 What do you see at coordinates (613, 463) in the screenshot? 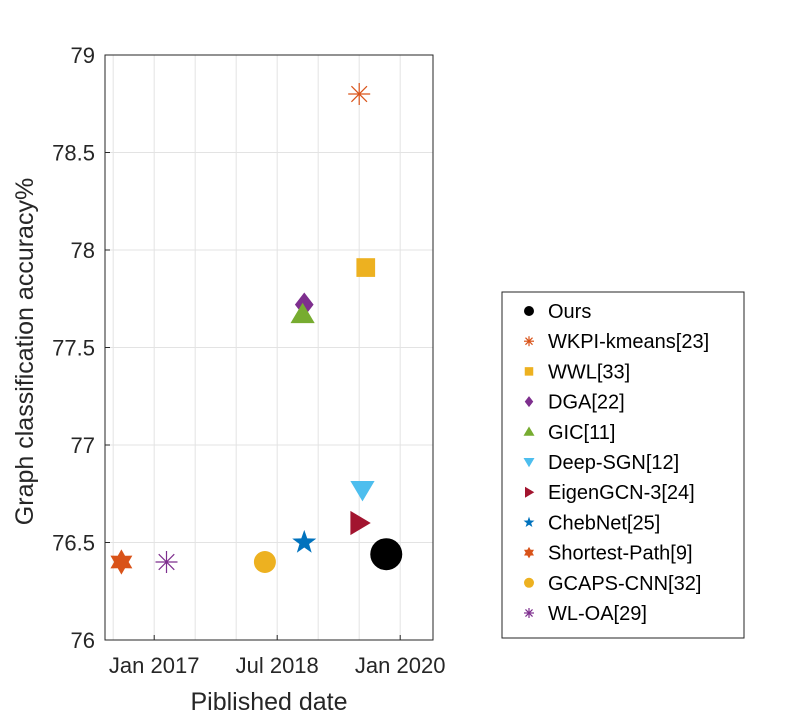
I see `legend-label: Deep-SGN[12]` at bounding box center [613, 463].